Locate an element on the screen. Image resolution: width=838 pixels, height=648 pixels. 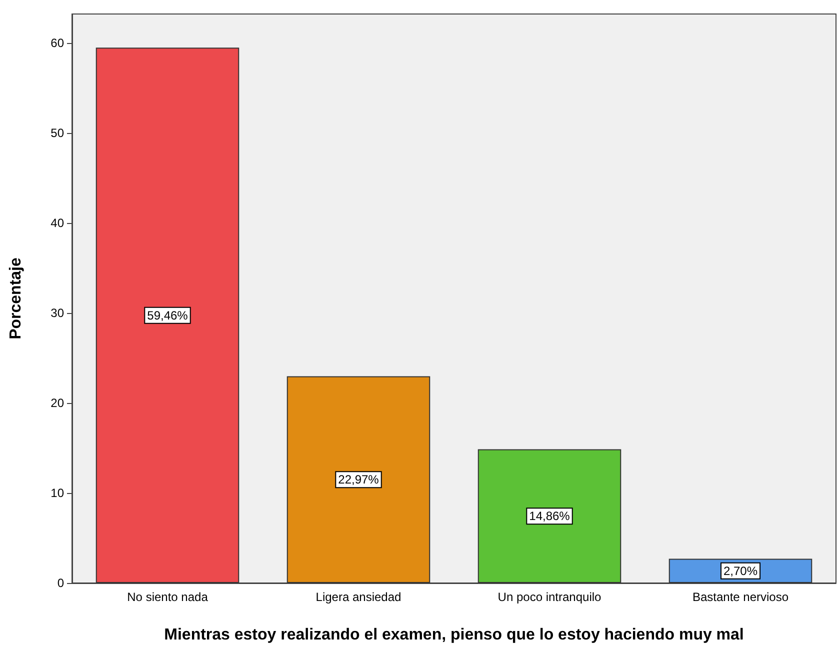
data-label: 22,97% is located at coordinates (359, 479).